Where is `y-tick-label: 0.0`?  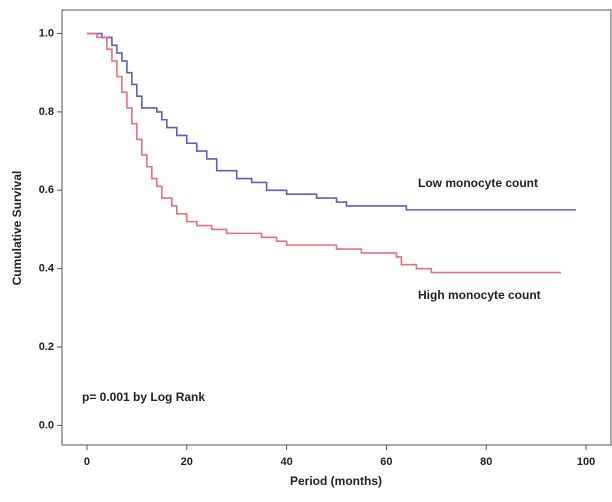 y-tick-label: 0.0 is located at coordinates (46, 425).